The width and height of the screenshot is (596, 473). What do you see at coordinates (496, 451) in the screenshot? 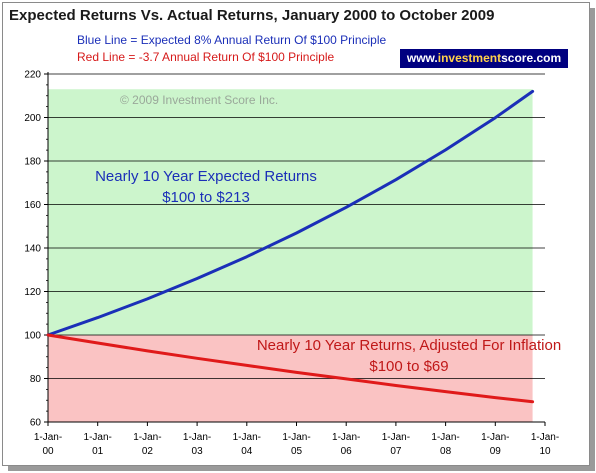
I see `x-tick-label: 09` at bounding box center [496, 451].